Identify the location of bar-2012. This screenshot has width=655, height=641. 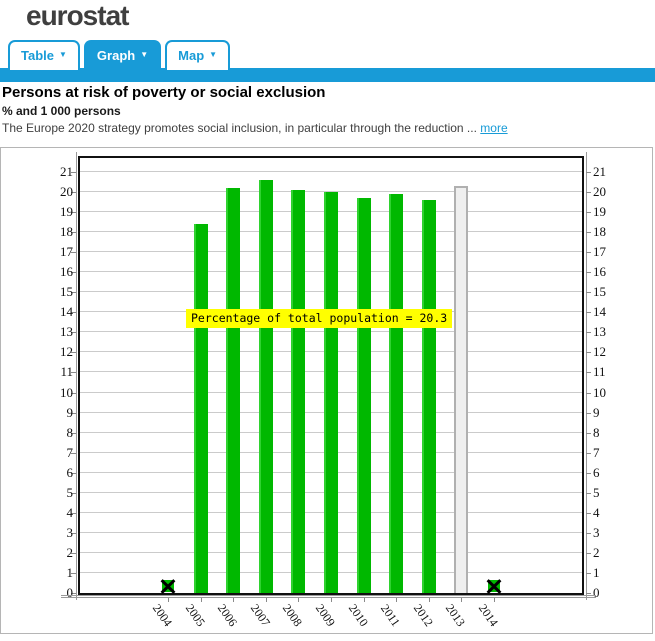
(428, 396).